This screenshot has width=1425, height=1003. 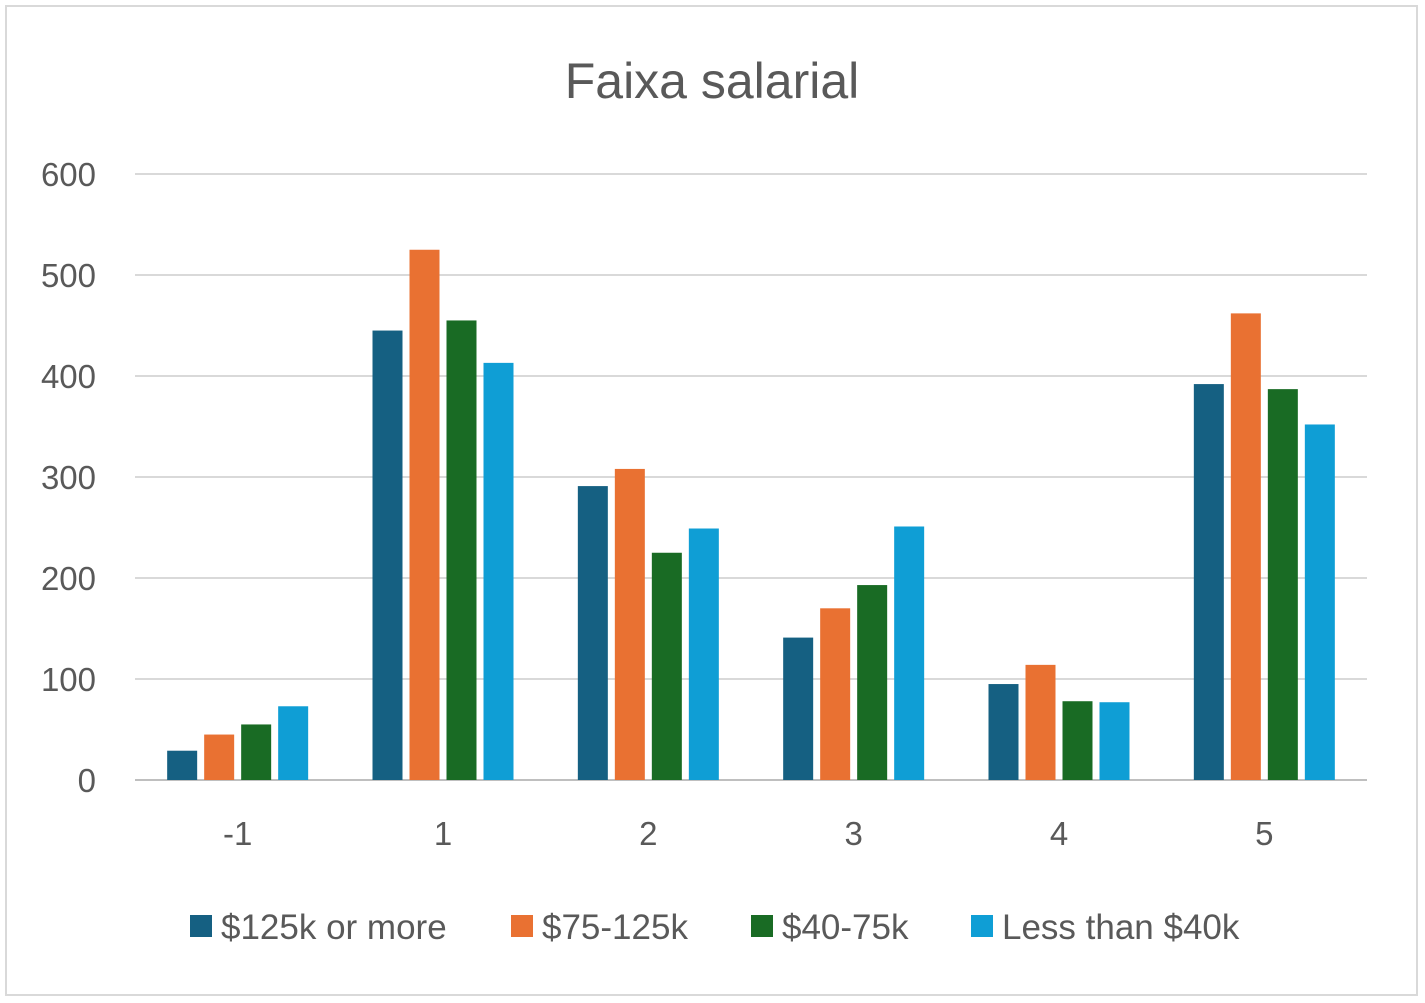 What do you see at coordinates (182, 765) in the screenshot?
I see `bar--1-series-0` at bounding box center [182, 765].